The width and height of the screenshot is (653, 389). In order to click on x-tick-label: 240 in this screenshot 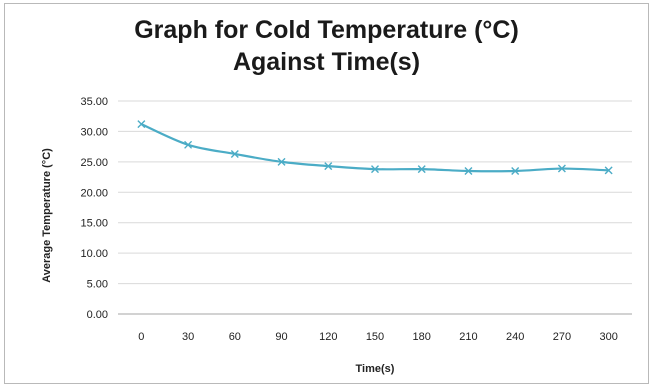, I will do `click(515, 337)`.